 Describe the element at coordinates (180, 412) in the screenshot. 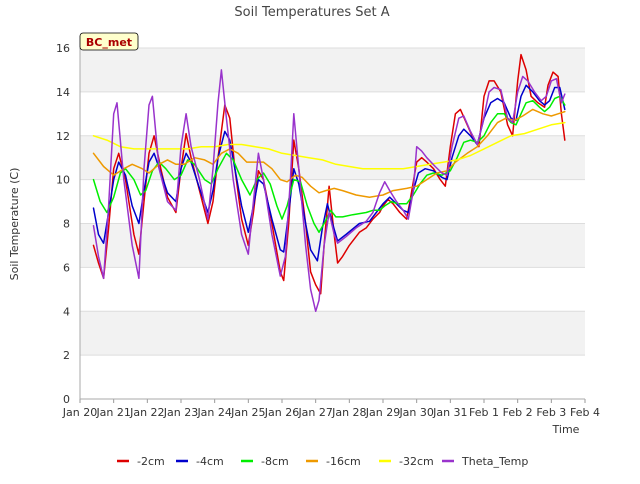

I see `x-tick-label: Jan 23` at that location.